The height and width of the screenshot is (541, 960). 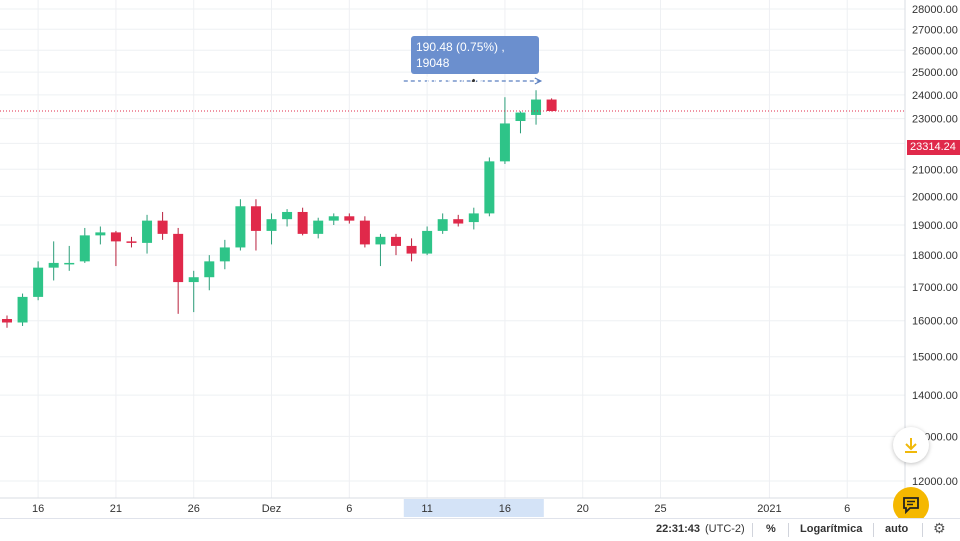 I want to click on price-tick-label: 28000.00, so click(x=935, y=10).